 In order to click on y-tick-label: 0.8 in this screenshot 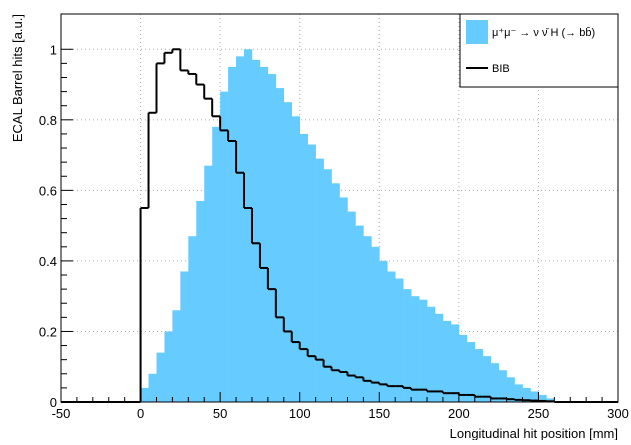, I will do `click(48, 120)`.